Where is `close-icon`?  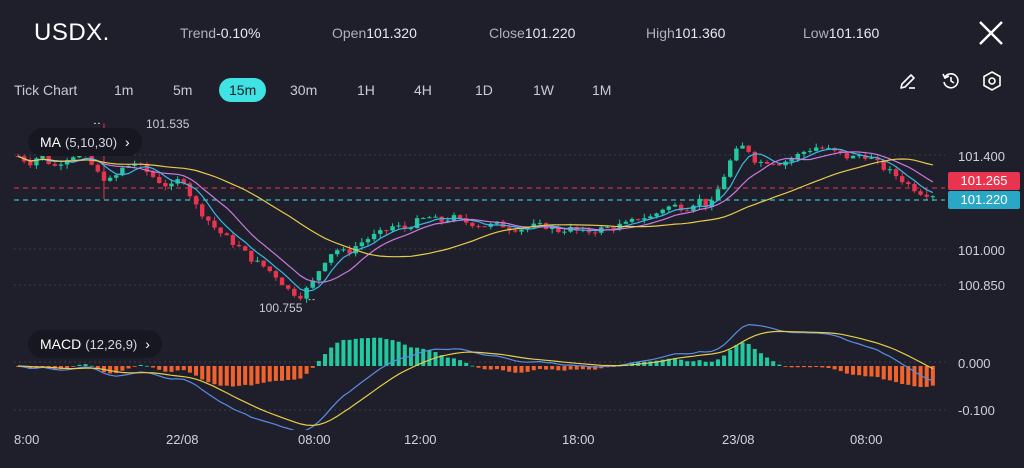 close-icon is located at coordinates (991, 33).